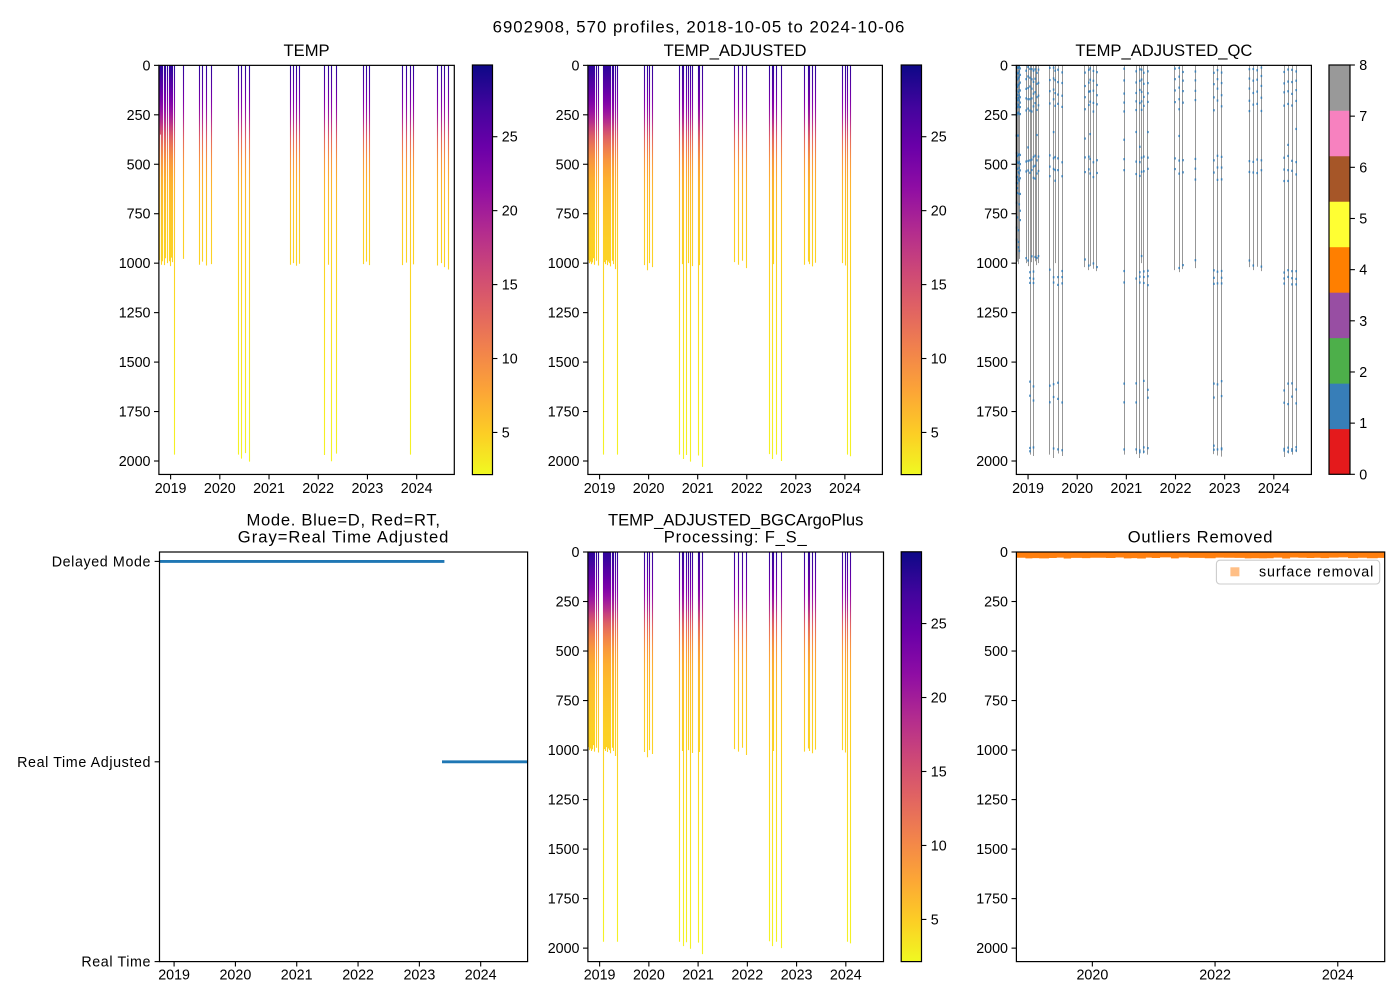 The image size is (1400, 1000). Describe the element at coordinates (1363, 373) in the screenshot. I see `svg-text: 2` at that location.